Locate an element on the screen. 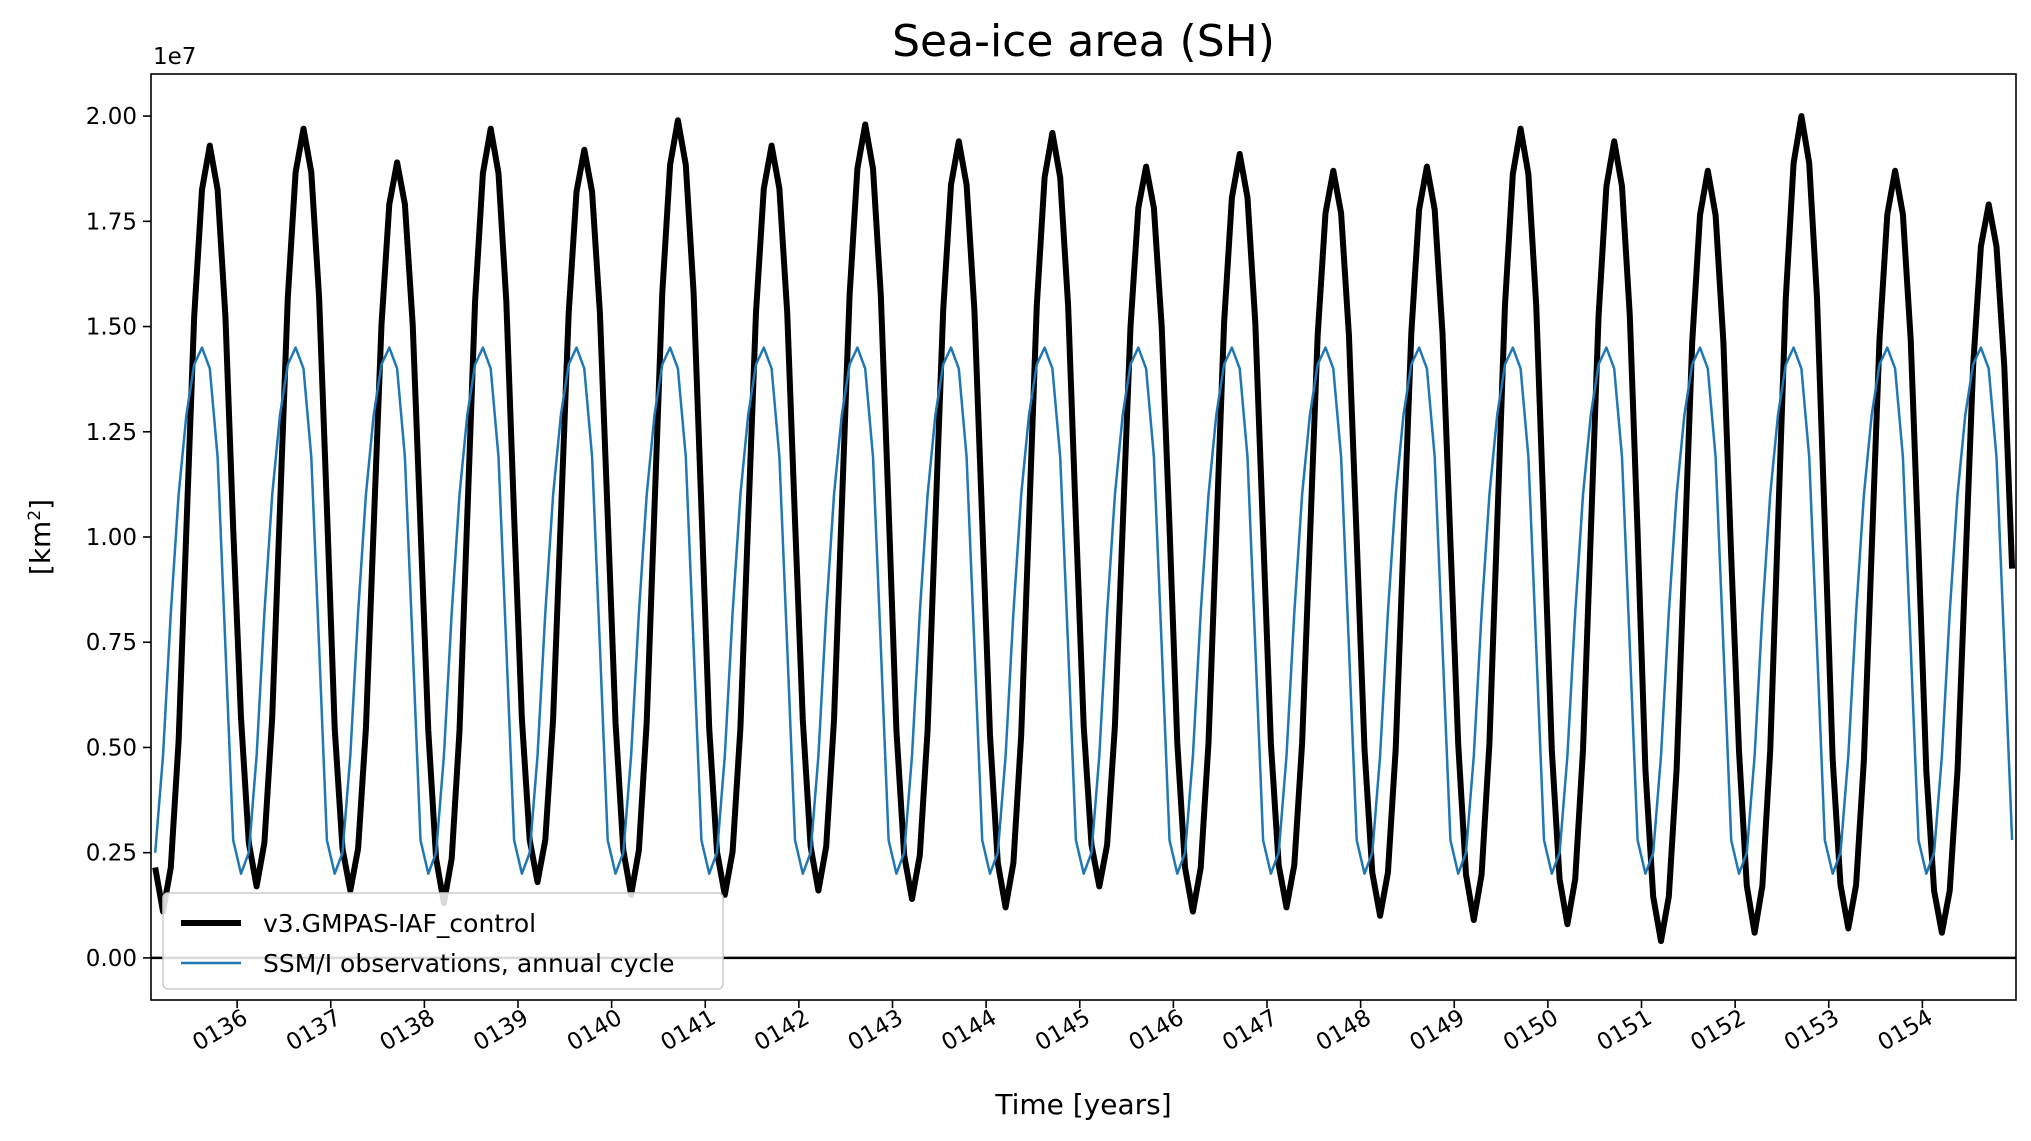 The height and width of the screenshot is (1141, 2031). x-tick-label: 0149 is located at coordinates (1438, 1031).